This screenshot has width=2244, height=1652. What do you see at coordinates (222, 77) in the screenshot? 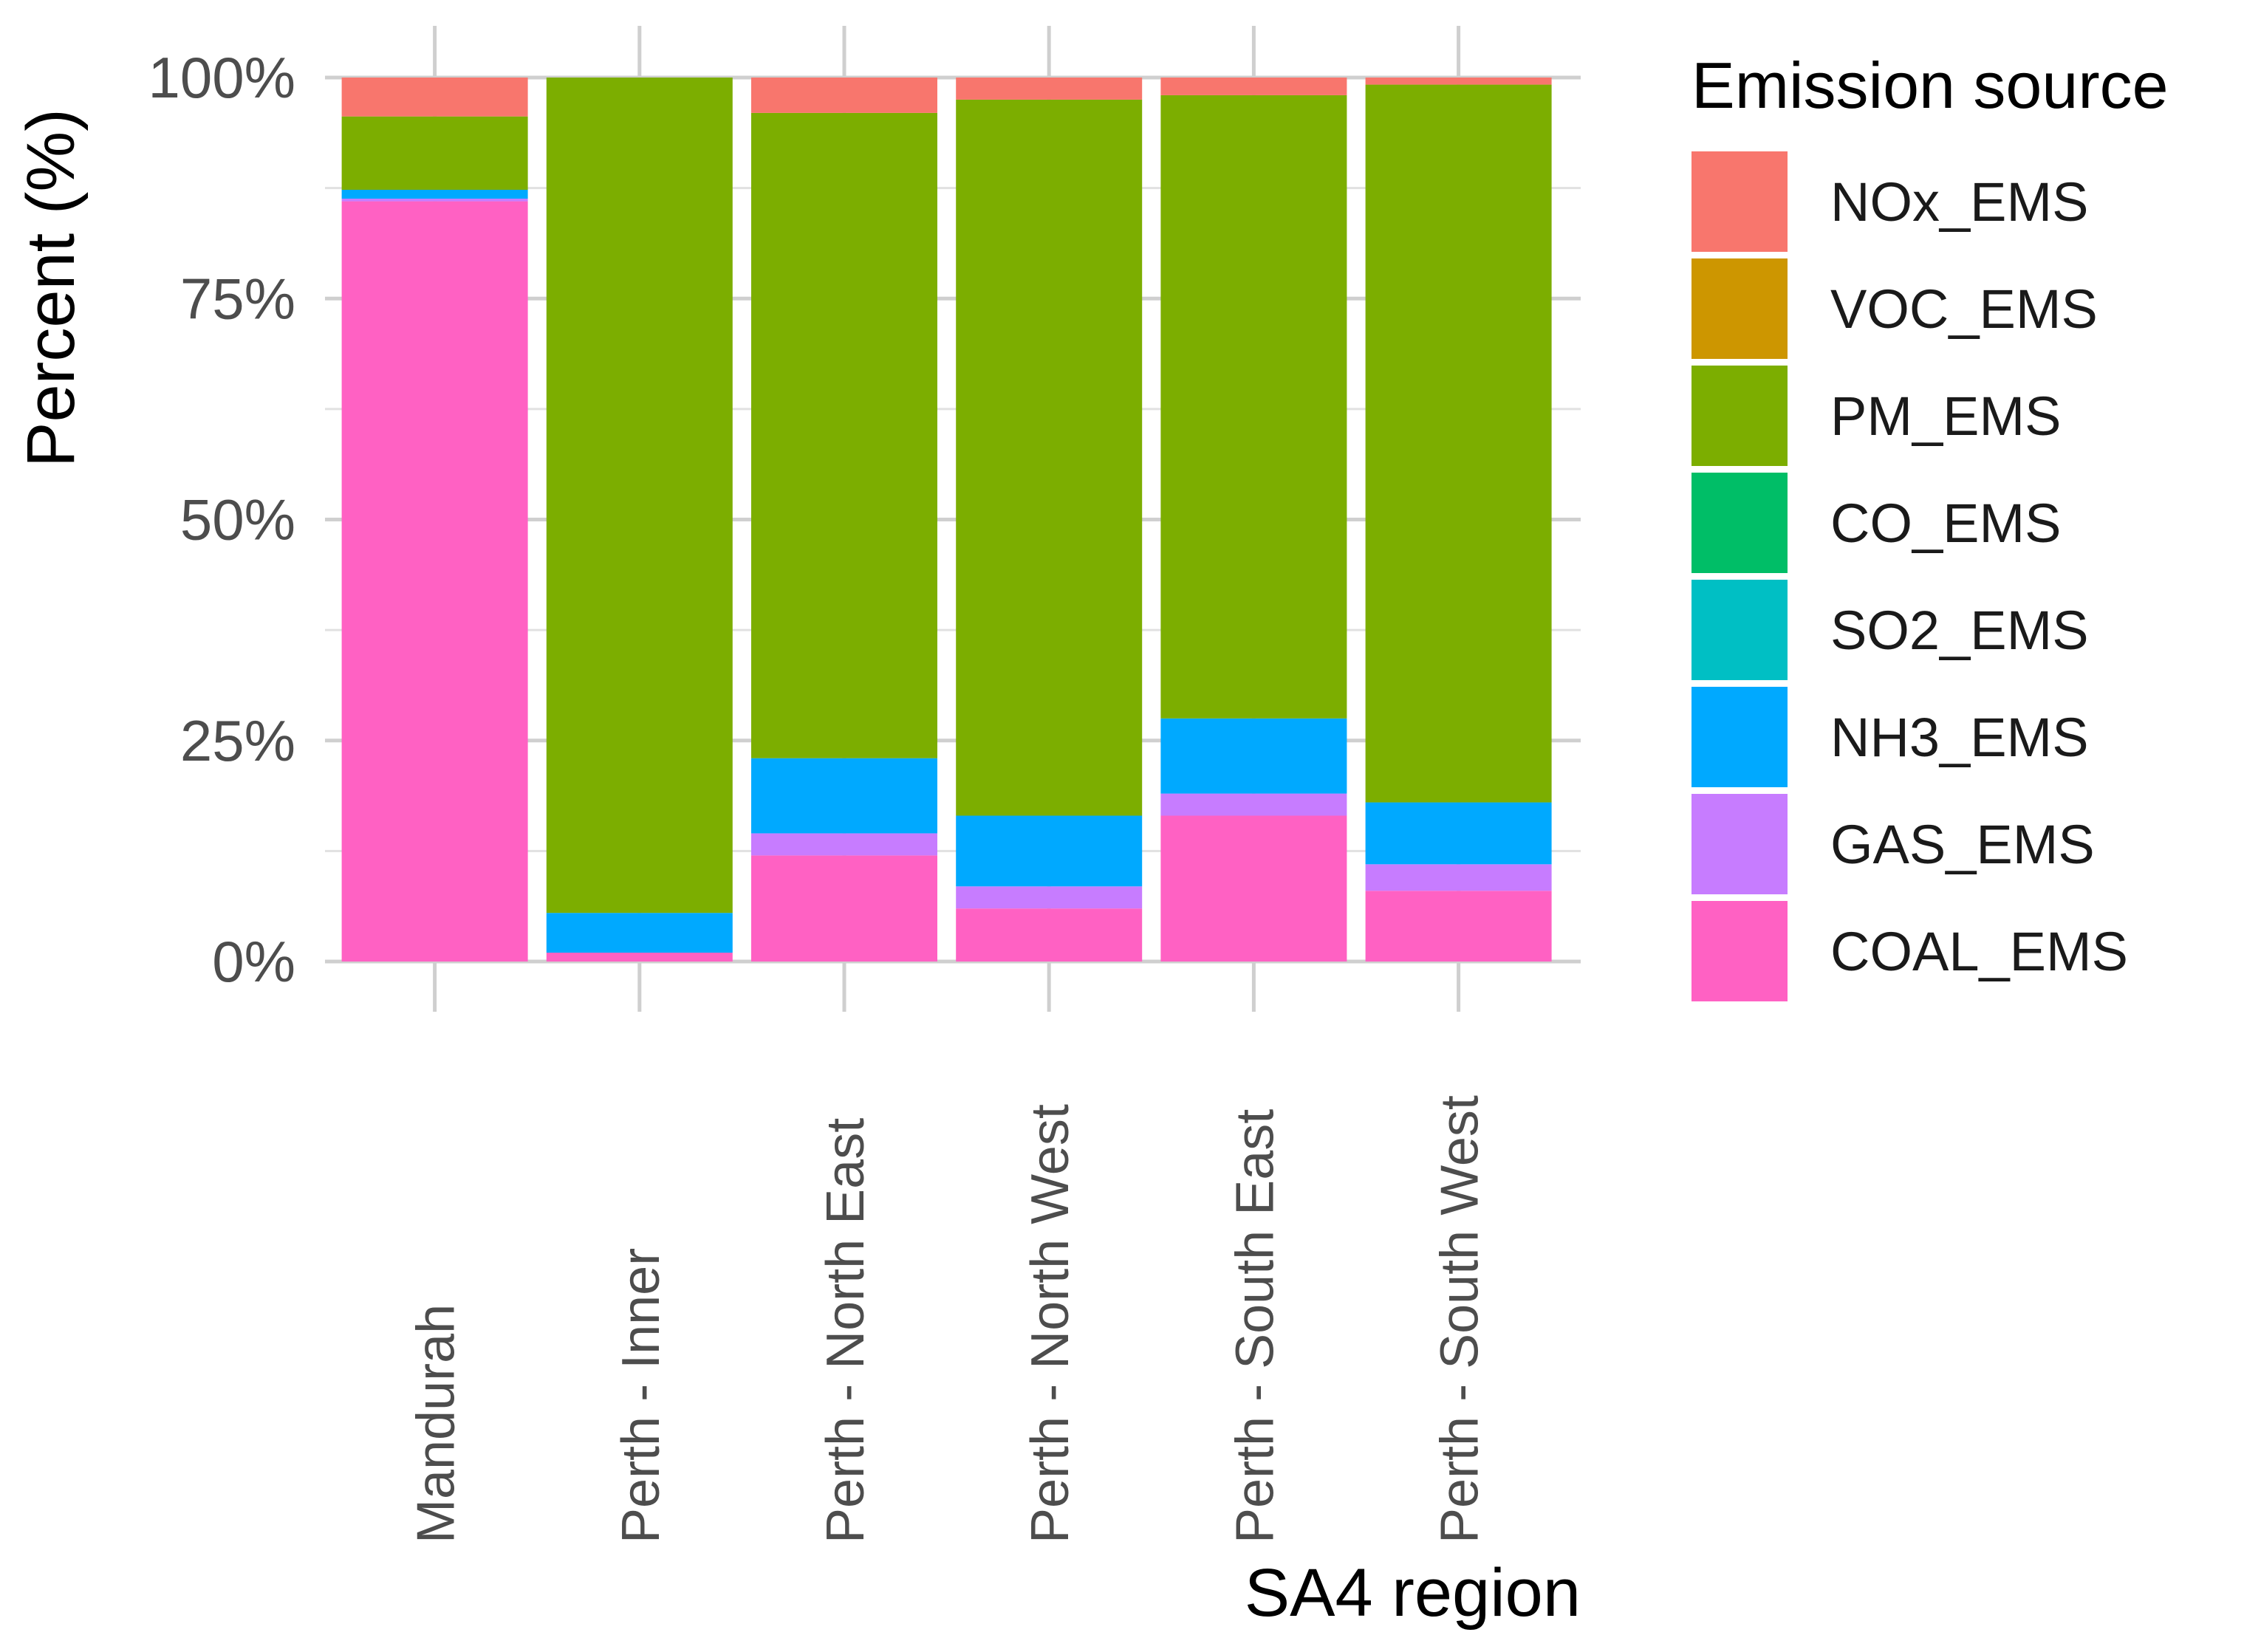
I see `y-tick-label: 100%` at bounding box center [222, 77].